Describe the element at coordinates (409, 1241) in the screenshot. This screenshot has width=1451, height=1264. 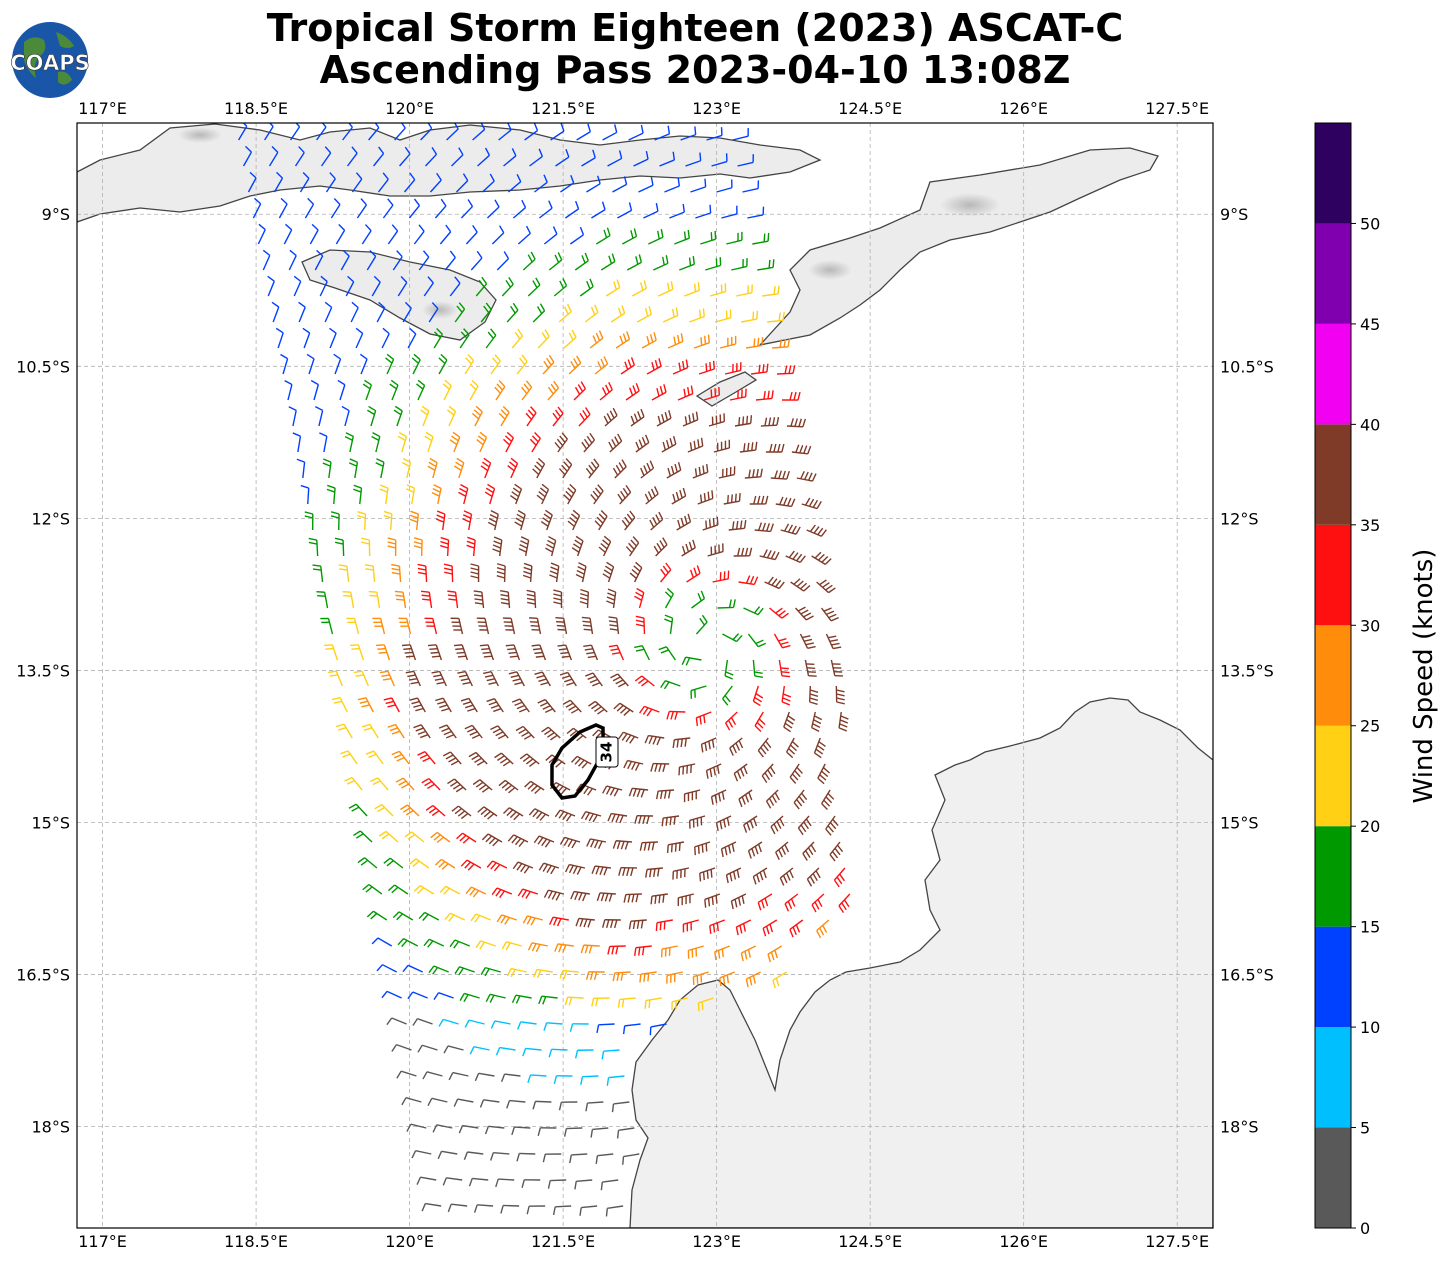
I see `lon-tick-bottom-2: 120°E` at that location.